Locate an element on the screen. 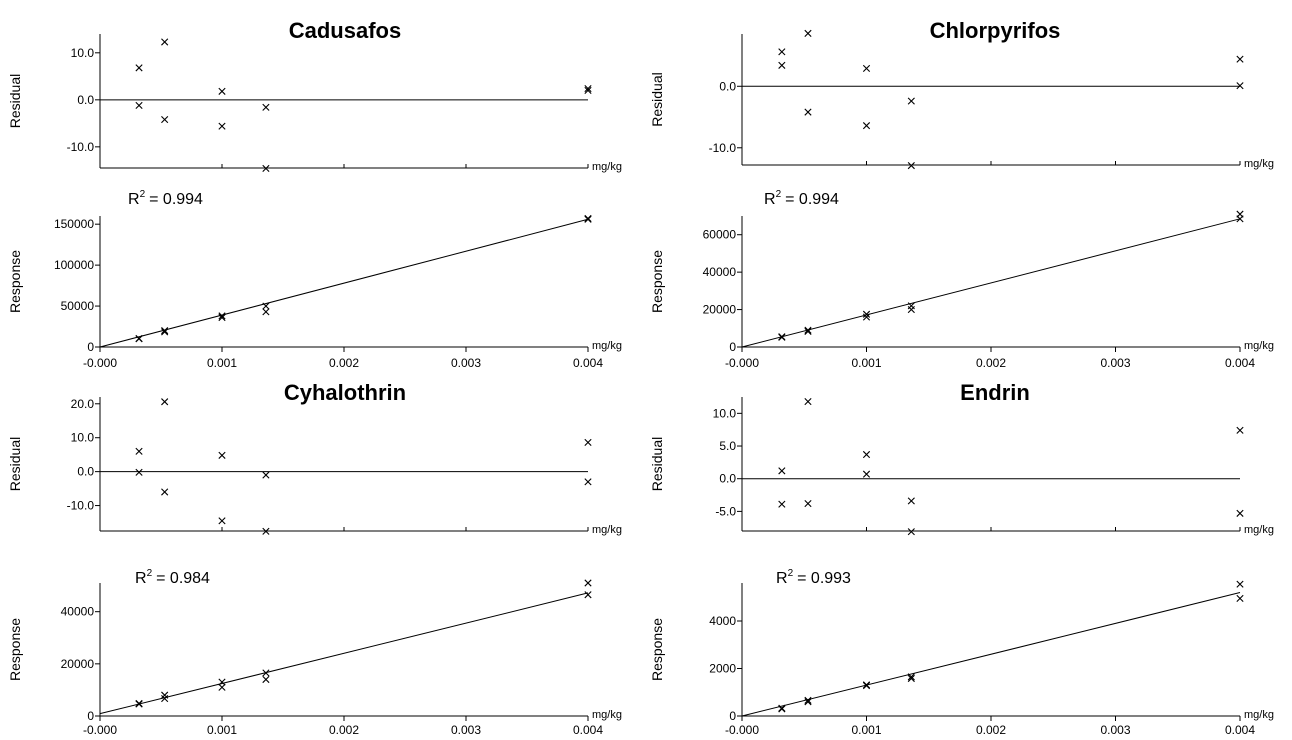 The height and width of the screenshot is (740, 1292). residual-plot: 0.0 -10.0 Residual mg/kg is located at coordinates (961, 99).